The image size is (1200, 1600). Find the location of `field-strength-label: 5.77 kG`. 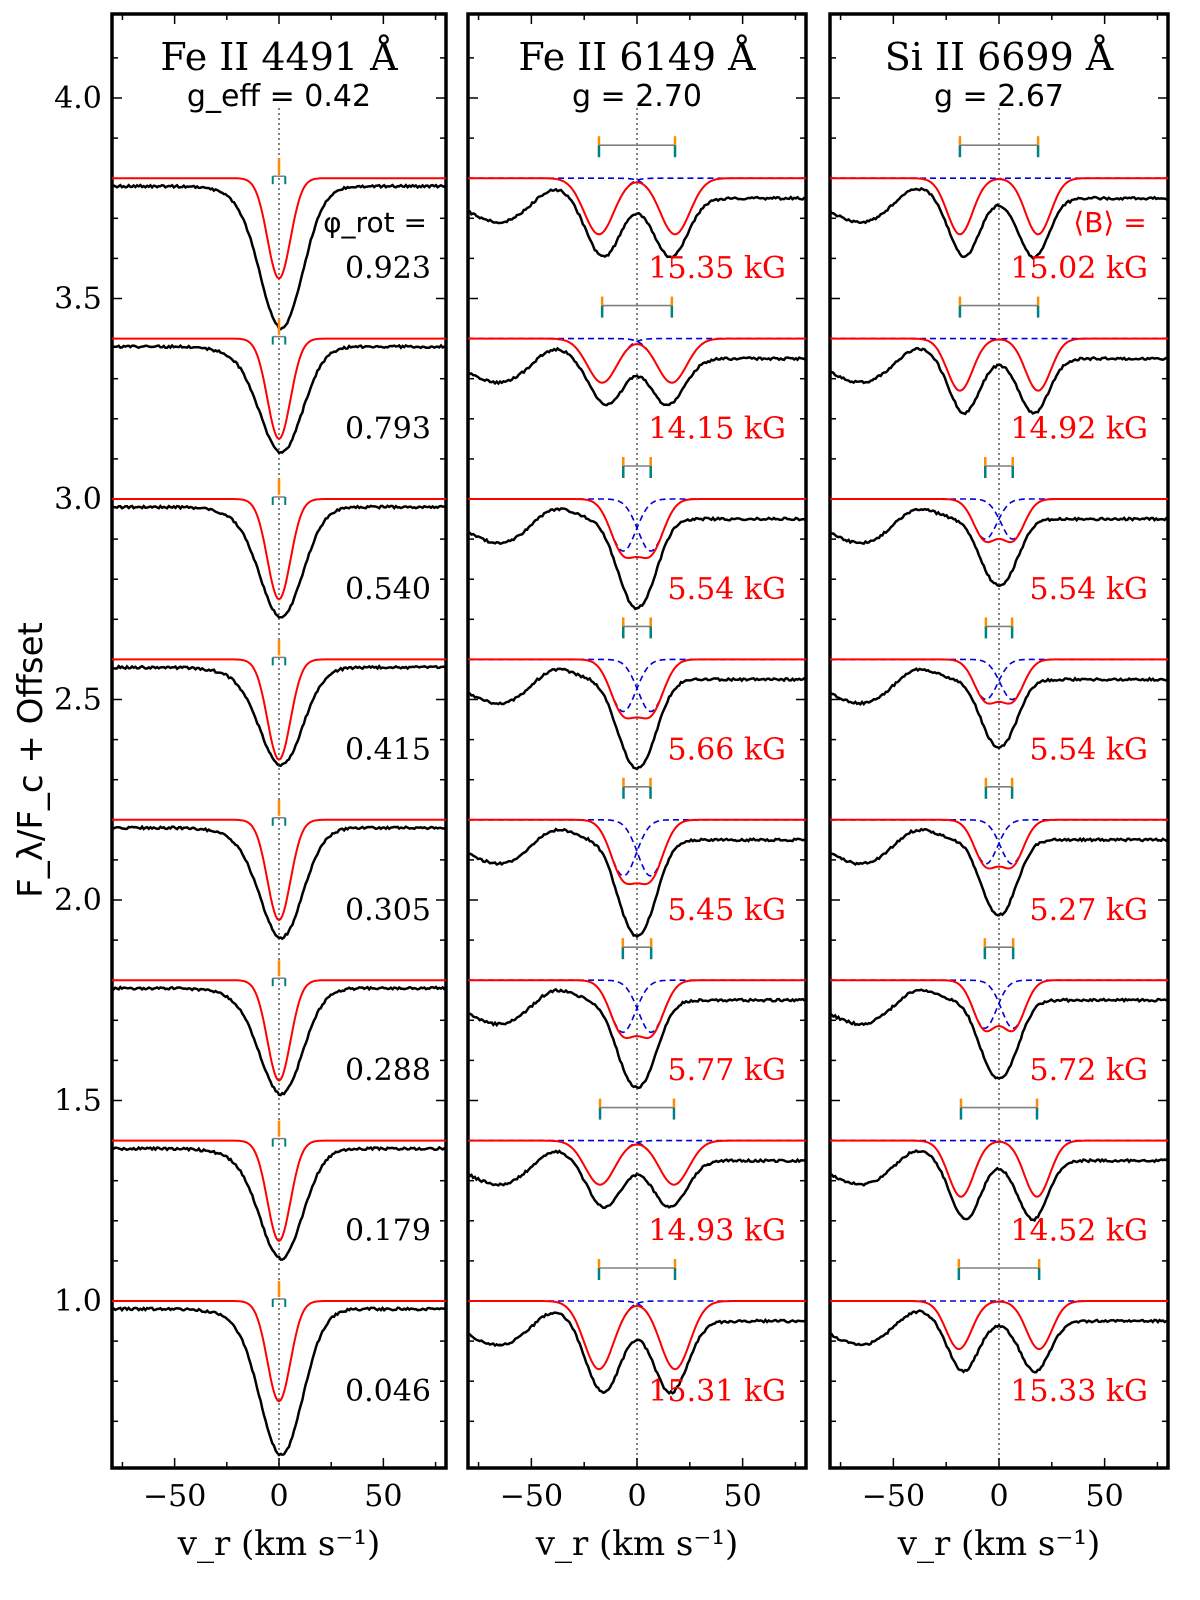

field-strength-label: 5.77 kG is located at coordinates (727, 1070).